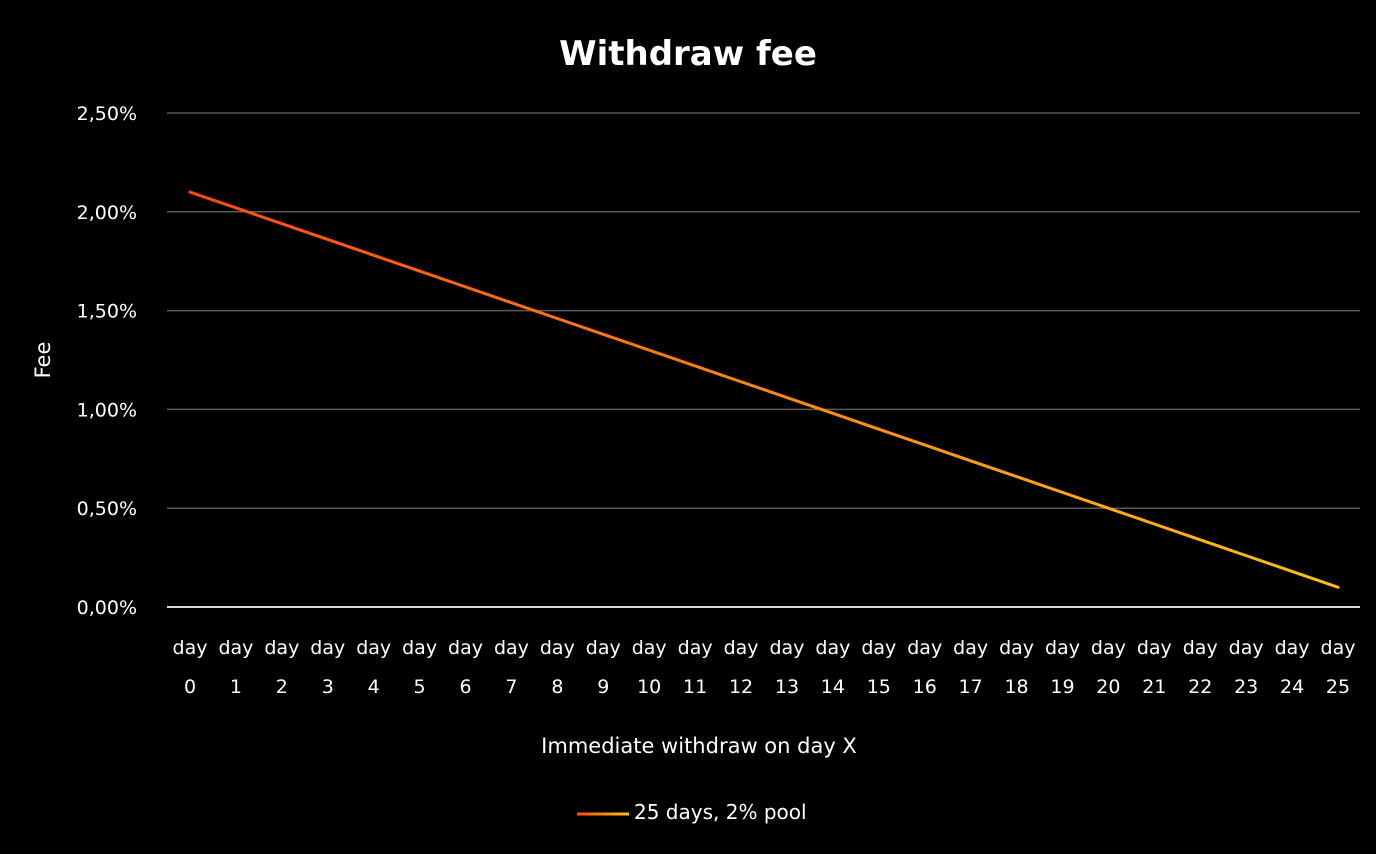 This screenshot has width=1376, height=854. What do you see at coordinates (878, 667) in the screenshot?
I see `x-tick-label: day 15` at bounding box center [878, 667].